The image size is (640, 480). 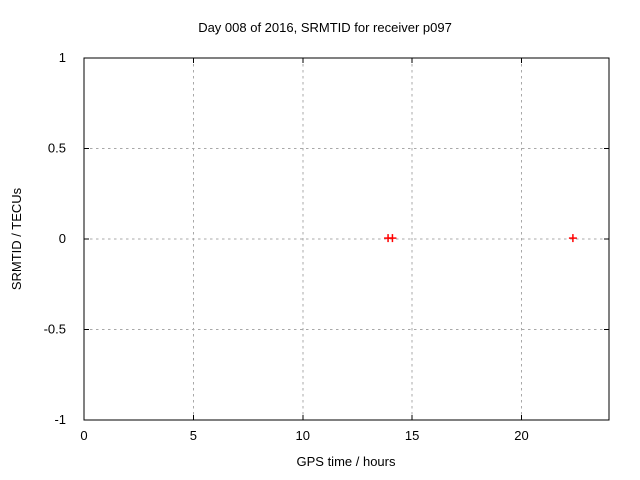 I want to click on x-tick-label: 10, so click(x=303, y=435).